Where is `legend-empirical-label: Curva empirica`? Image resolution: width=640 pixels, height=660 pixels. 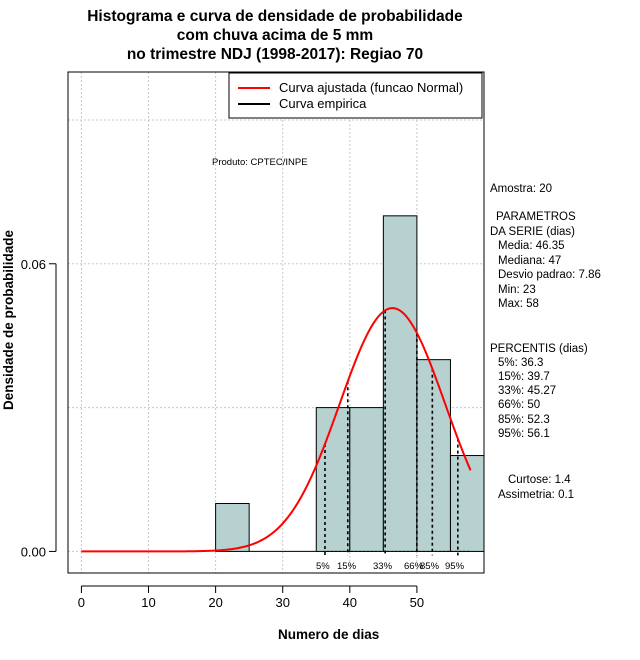 legend-empirical-label: Curva empirica is located at coordinates (323, 103).